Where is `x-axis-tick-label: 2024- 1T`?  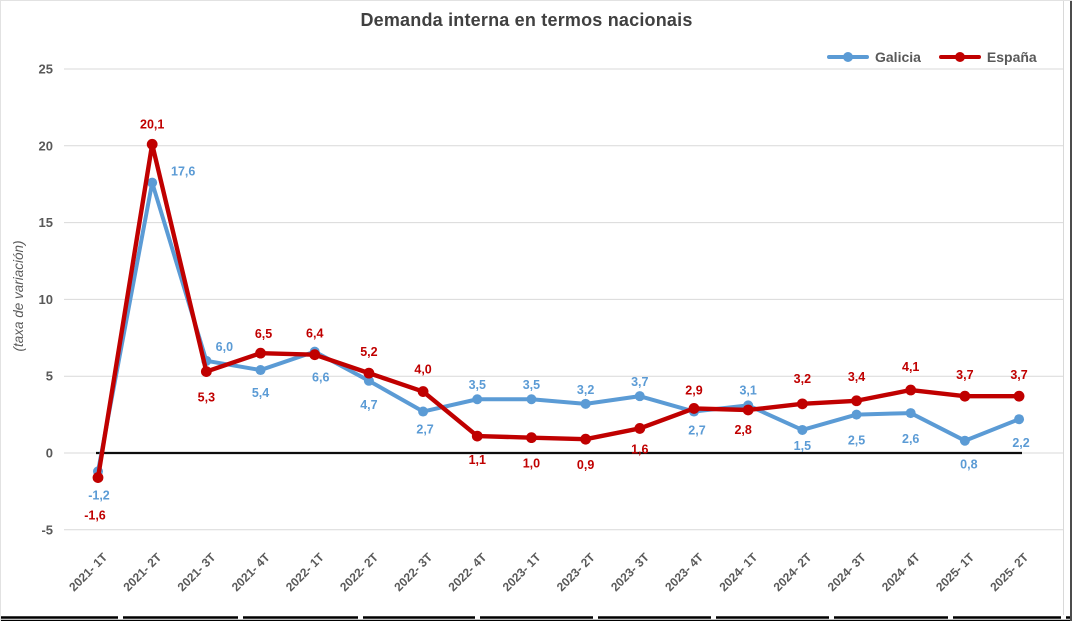 x-axis-tick-label: 2024- 1T is located at coordinates (738, 572).